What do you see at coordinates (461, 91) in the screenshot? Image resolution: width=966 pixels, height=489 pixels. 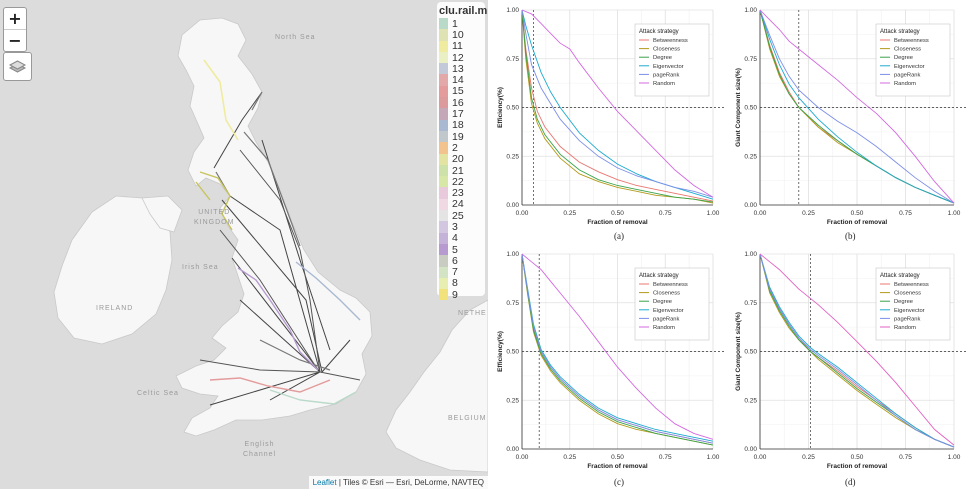 I see `legend-item-15: 15` at bounding box center [461, 91].